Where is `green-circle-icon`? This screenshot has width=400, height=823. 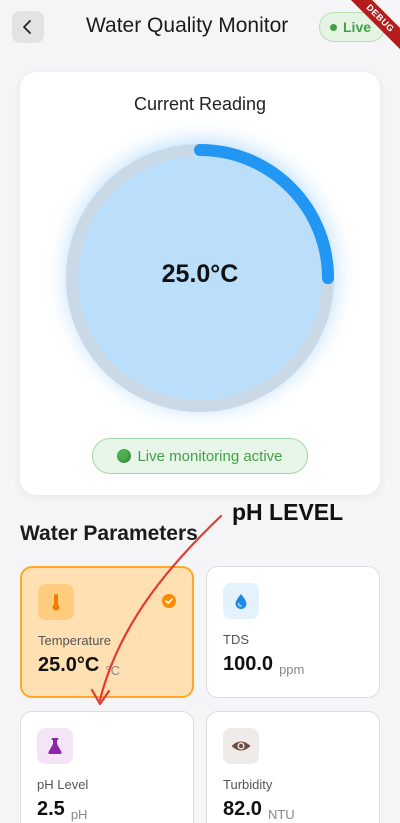
green-circle-icon is located at coordinates (124, 456).